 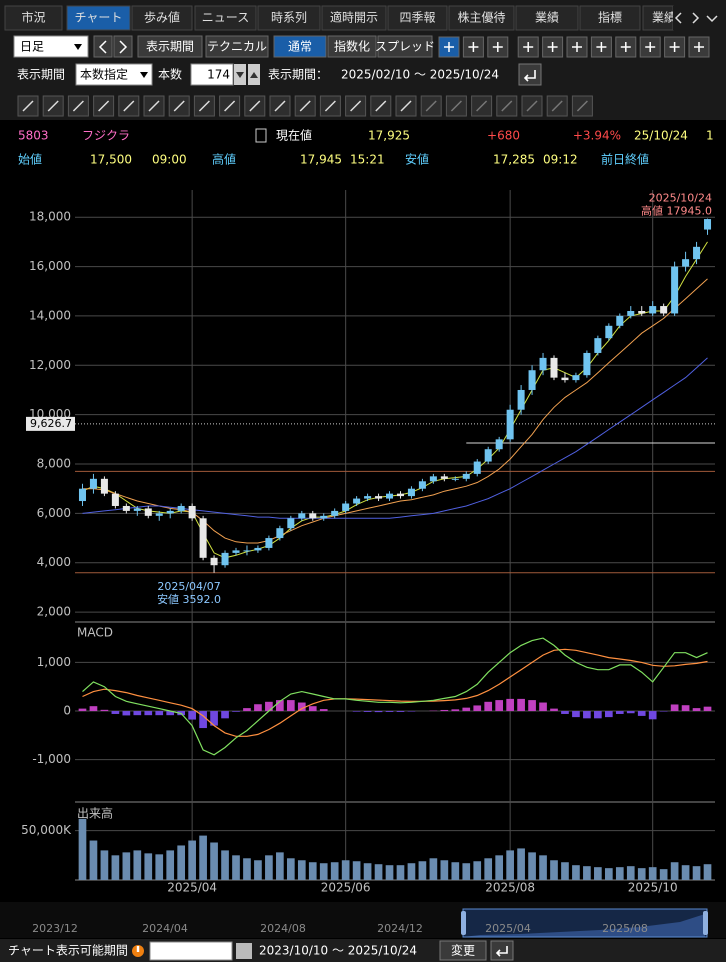 I want to click on reload-button, so click(x=502, y=950).